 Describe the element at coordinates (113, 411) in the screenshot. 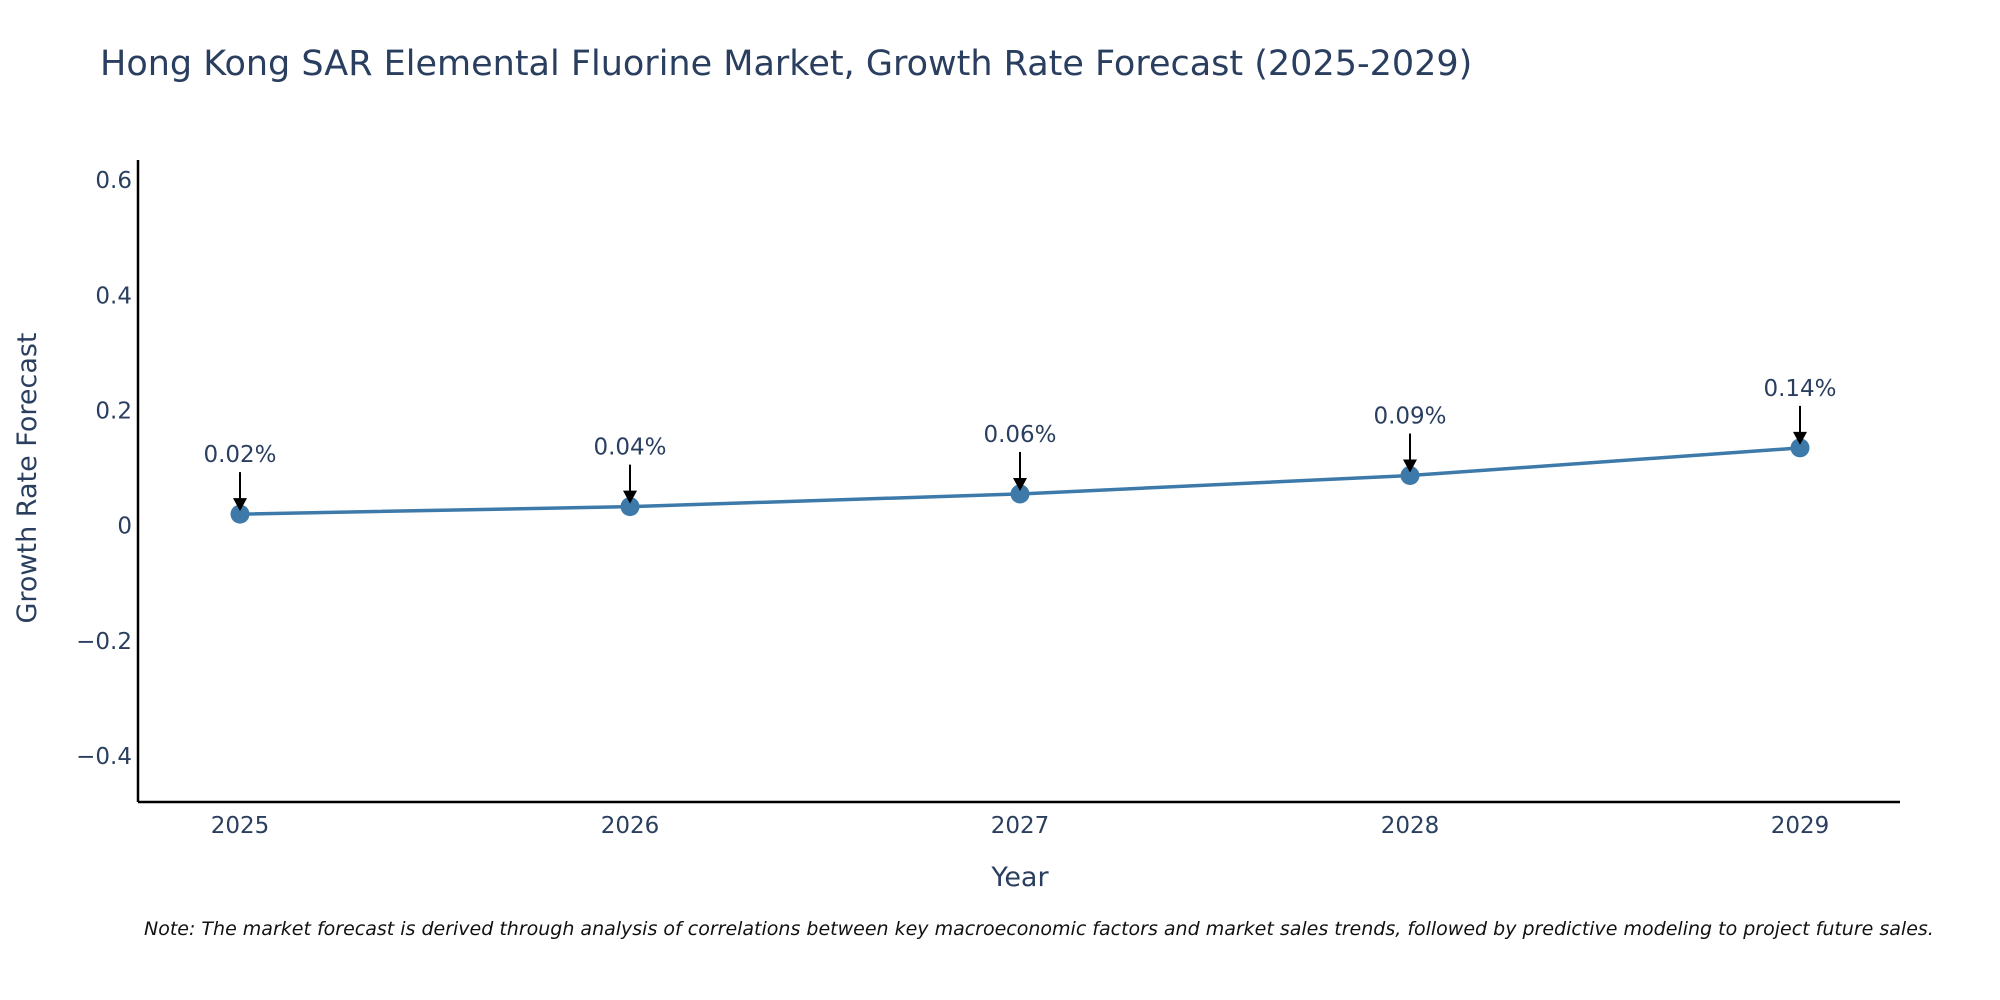

I see `y-tick-label: 0.2` at that location.